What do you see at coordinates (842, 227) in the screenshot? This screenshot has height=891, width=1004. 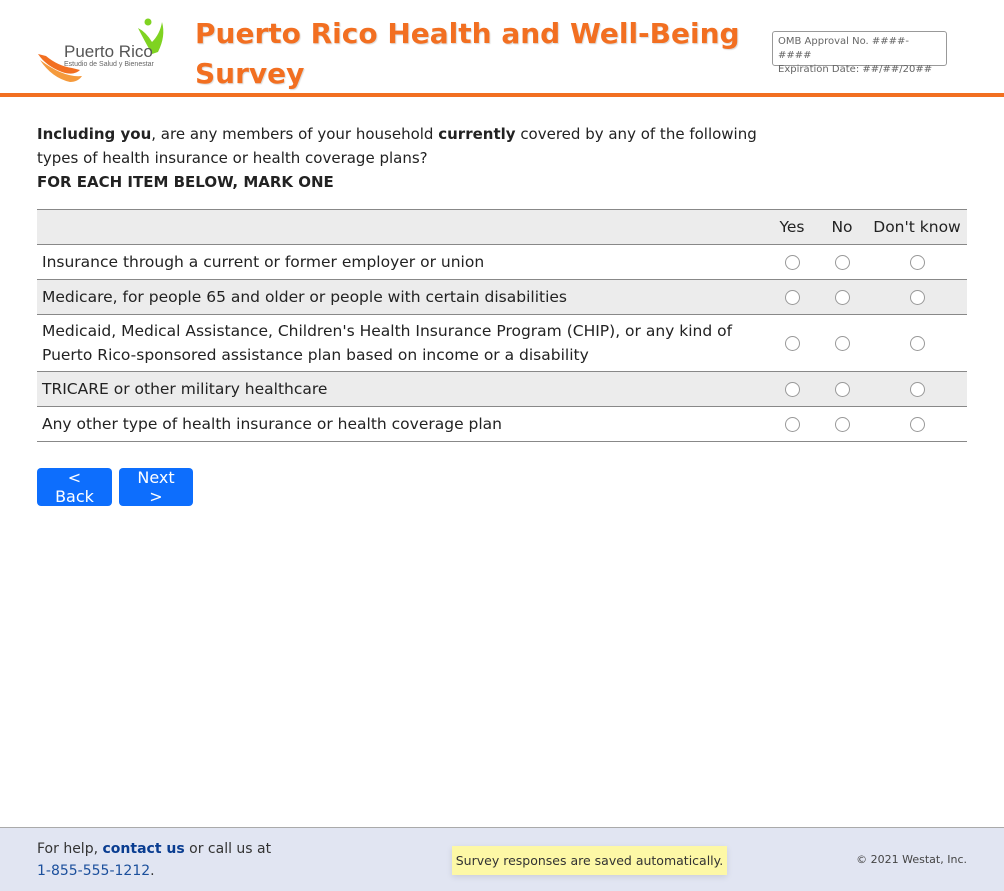 I see `column-no: No` at bounding box center [842, 227].